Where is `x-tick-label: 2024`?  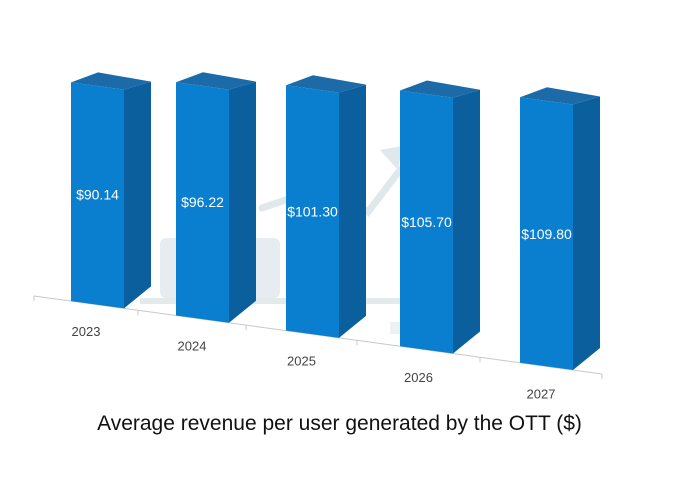
x-tick-label: 2024 is located at coordinates (192, 346).